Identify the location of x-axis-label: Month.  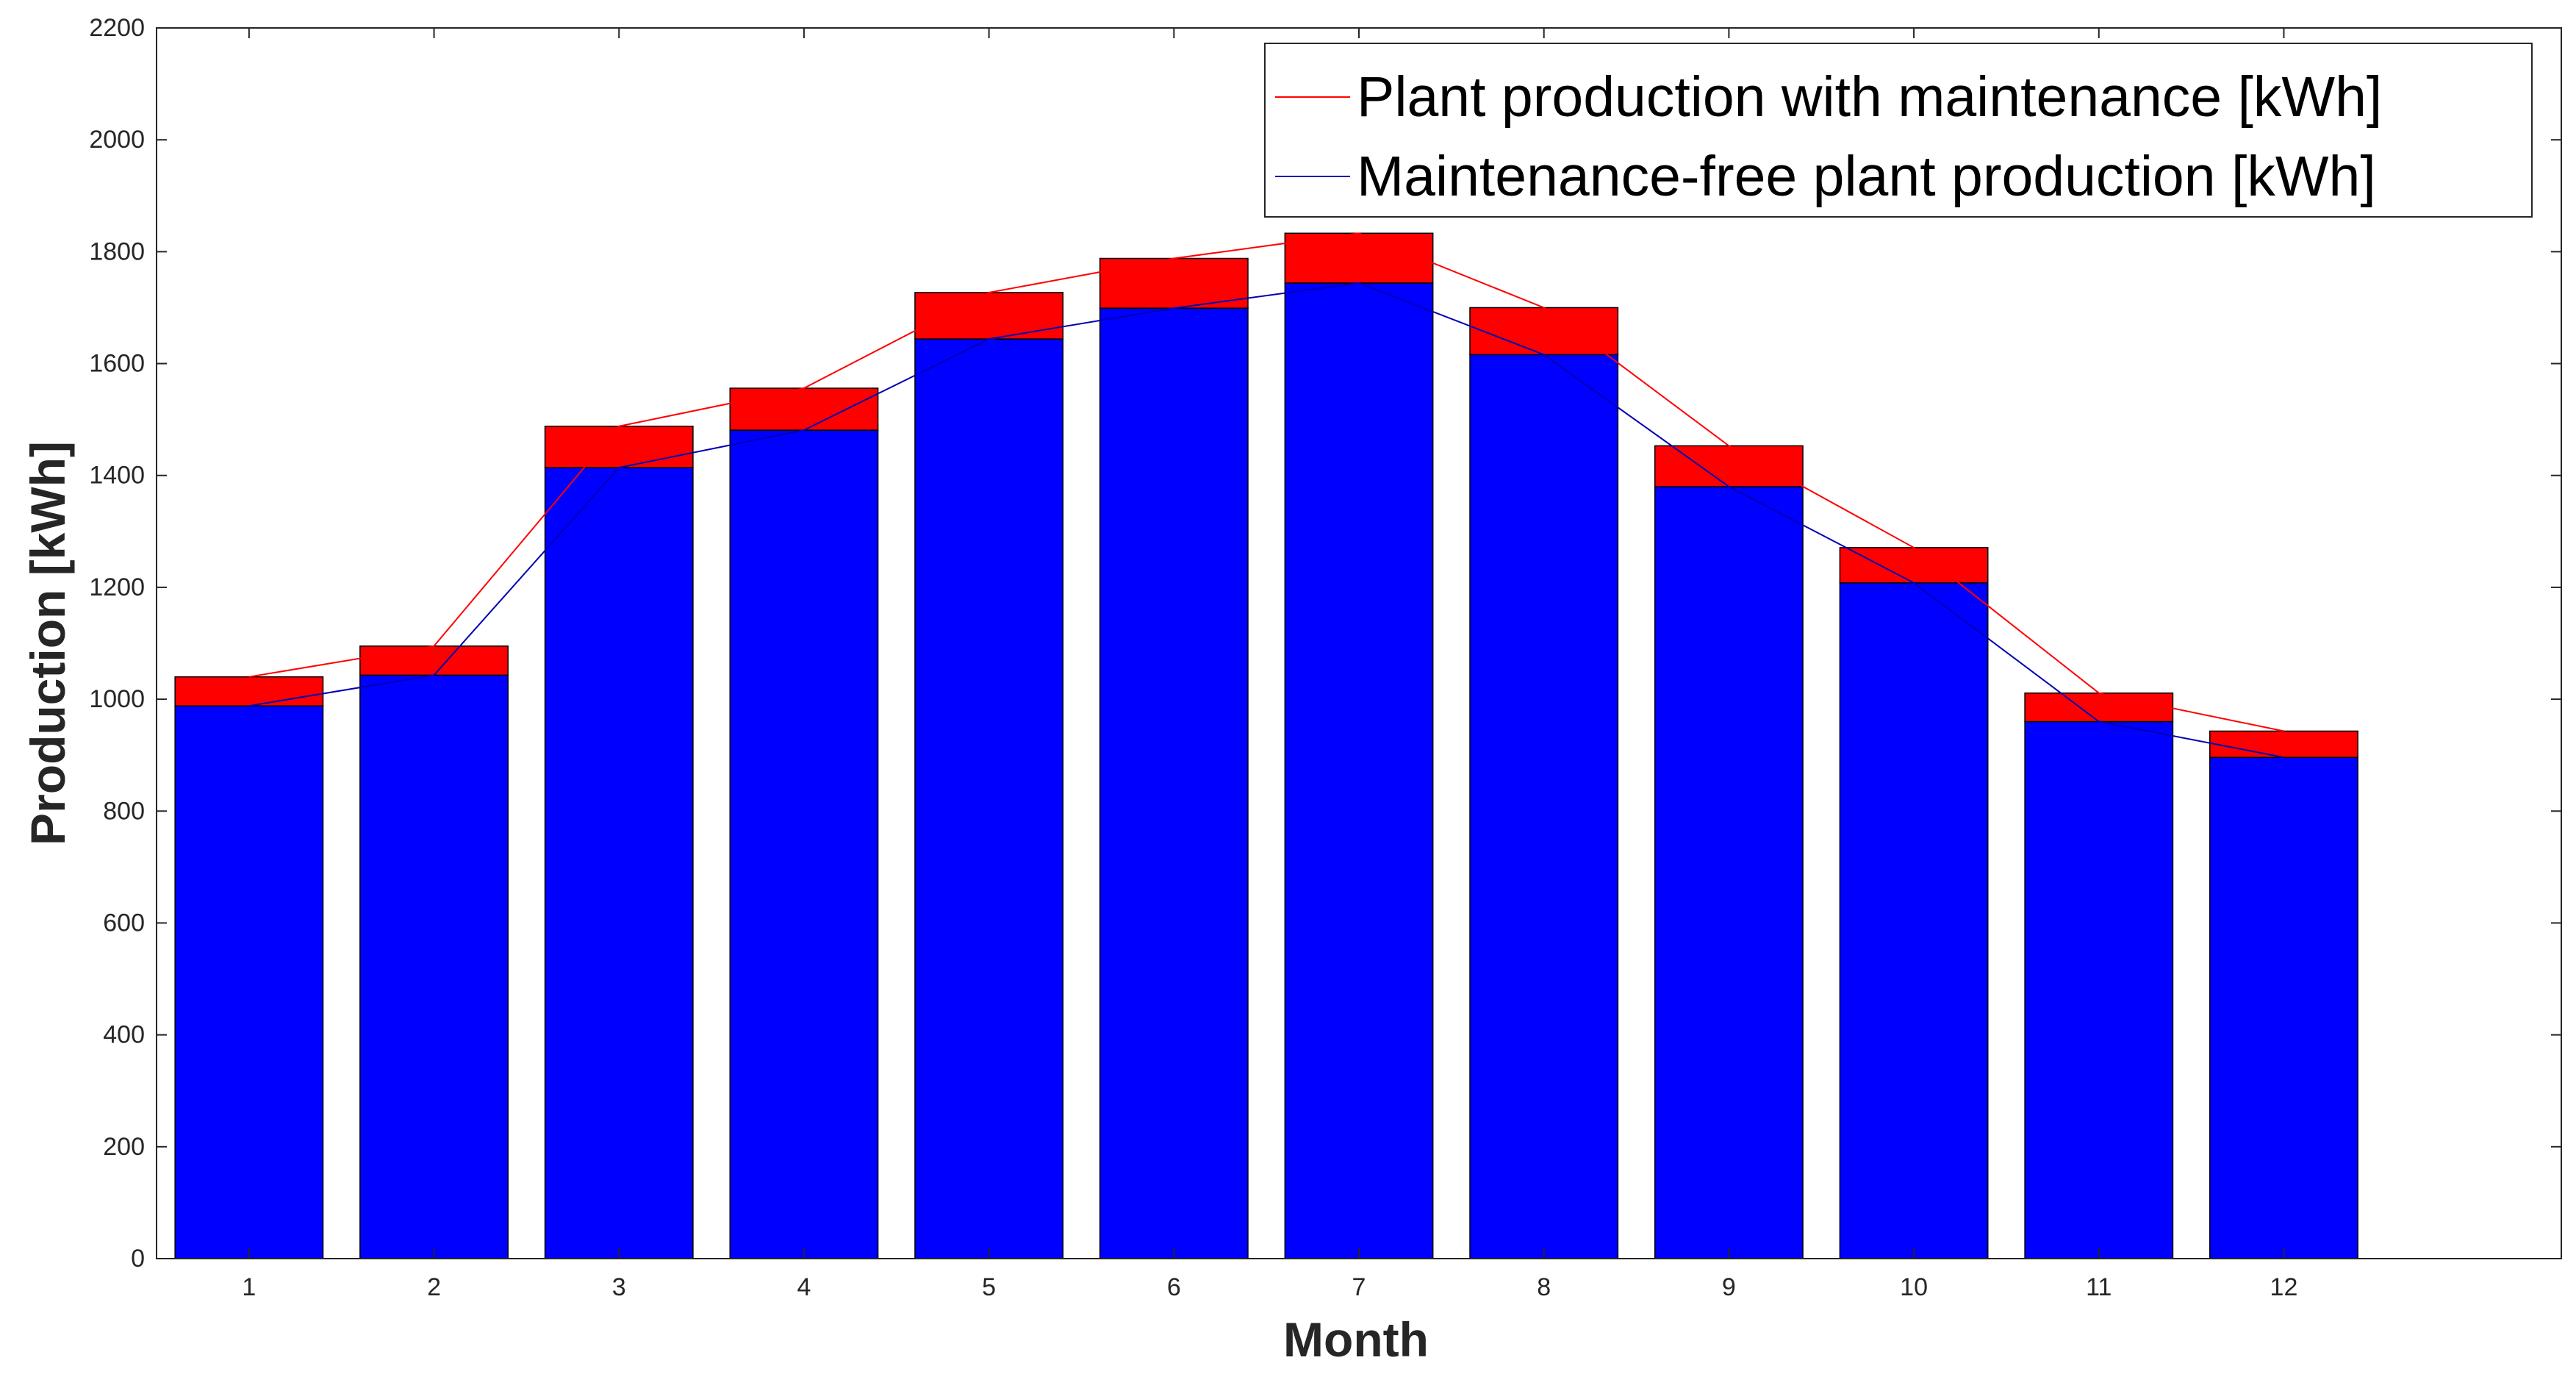
(1356, 1339).